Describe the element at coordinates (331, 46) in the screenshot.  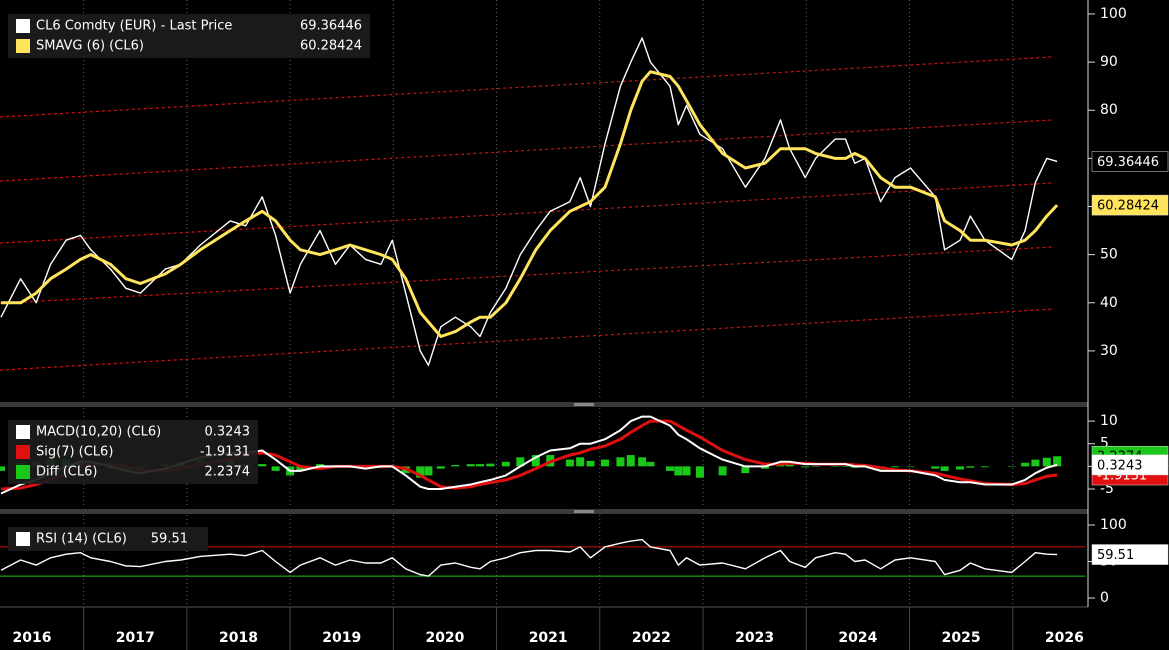
I see `legend-value: 60.28424` at that location.